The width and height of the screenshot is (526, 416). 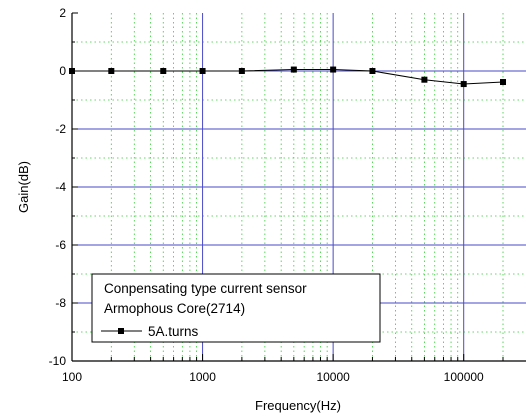 I want to click on y-tick-label: 2, so click(x=62, y=13).